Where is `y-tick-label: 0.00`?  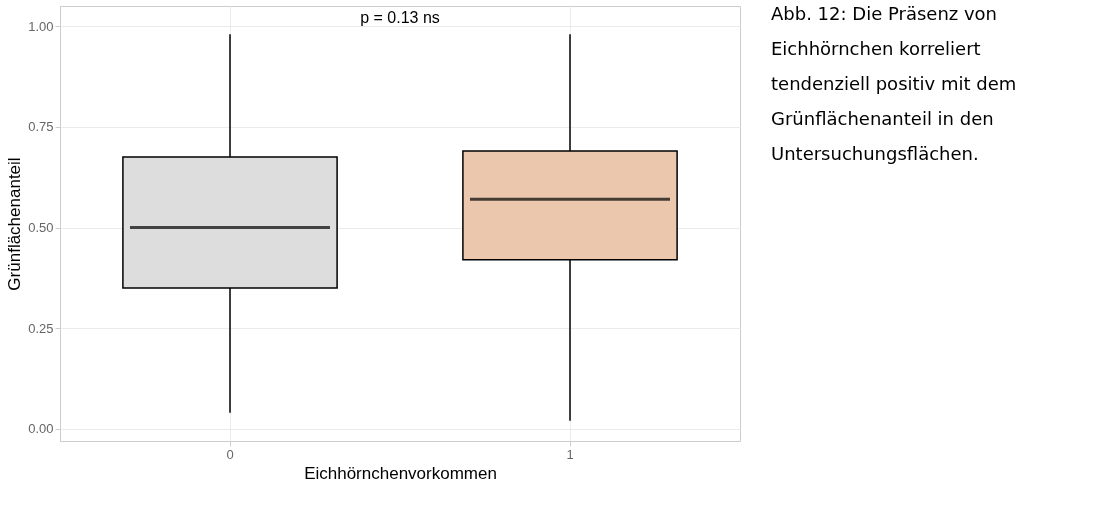
y-tick-label: 0.00 is located at coordinates (41, 429).